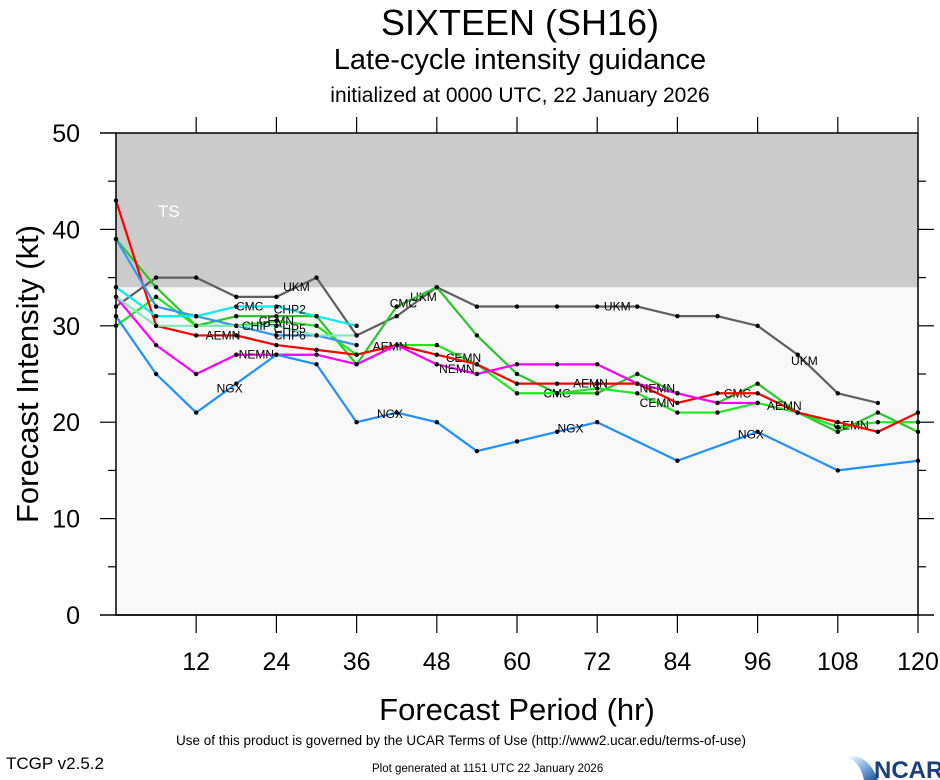 The width and height of the screenshot is (940, 780). Describe the element at coordinates (66, 230) in the screenshot. I see `y-tick-label: 40` at that location.